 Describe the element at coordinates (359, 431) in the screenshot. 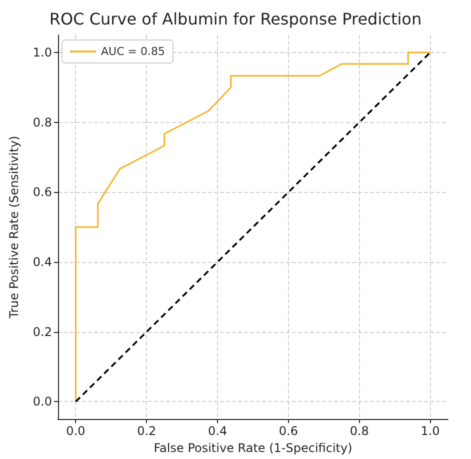

I see `x-tick-label: 0.8` at that location.